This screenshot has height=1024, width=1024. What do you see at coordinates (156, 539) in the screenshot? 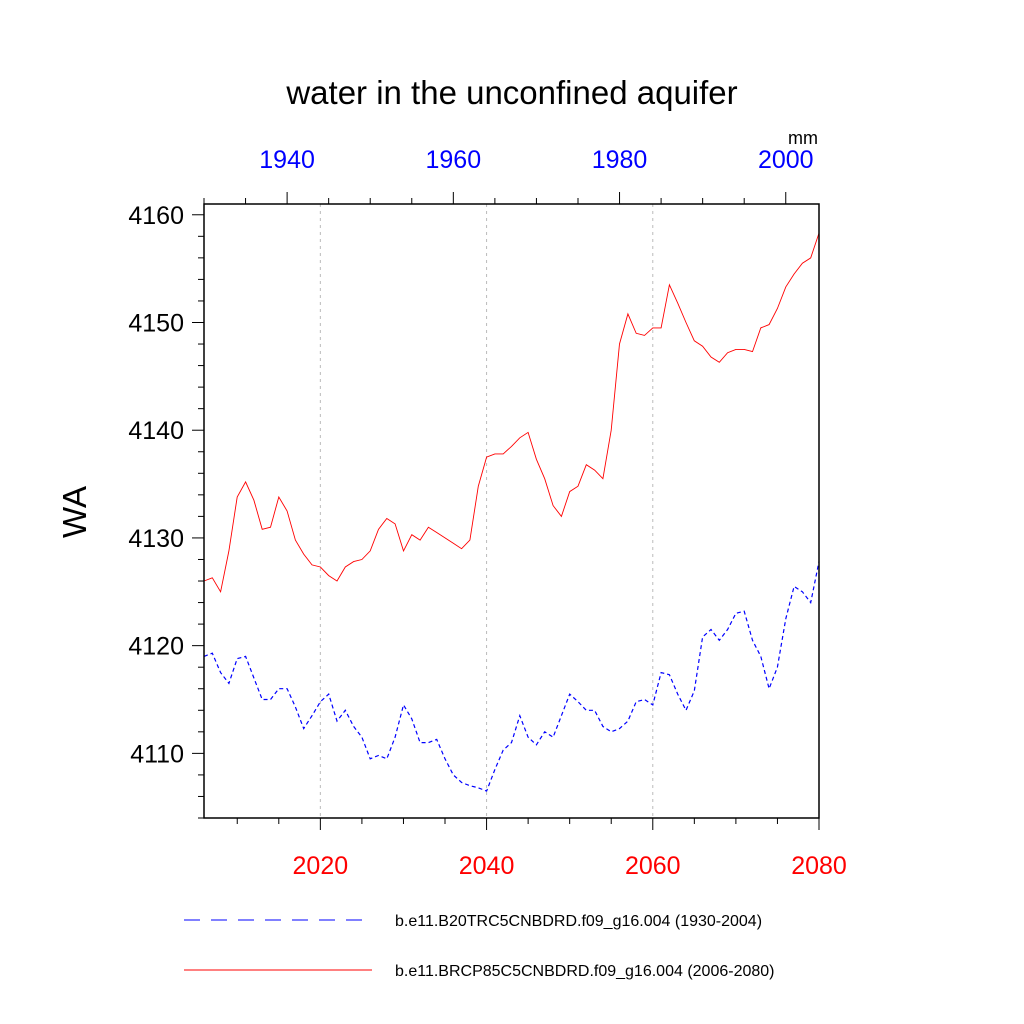
I see `y-tick-label: 4130` at bounding box center [156, 539].